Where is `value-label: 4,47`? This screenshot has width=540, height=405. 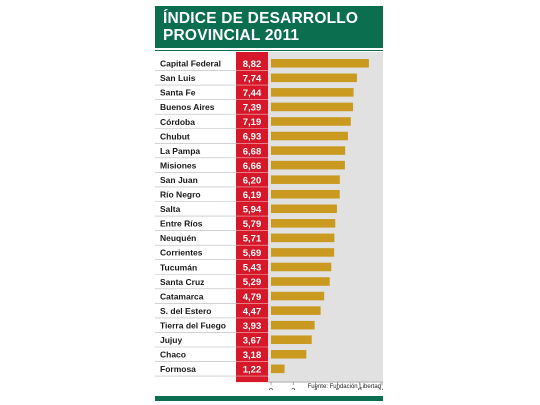
value-label: 4,47 is located at coordinates (252, 311).